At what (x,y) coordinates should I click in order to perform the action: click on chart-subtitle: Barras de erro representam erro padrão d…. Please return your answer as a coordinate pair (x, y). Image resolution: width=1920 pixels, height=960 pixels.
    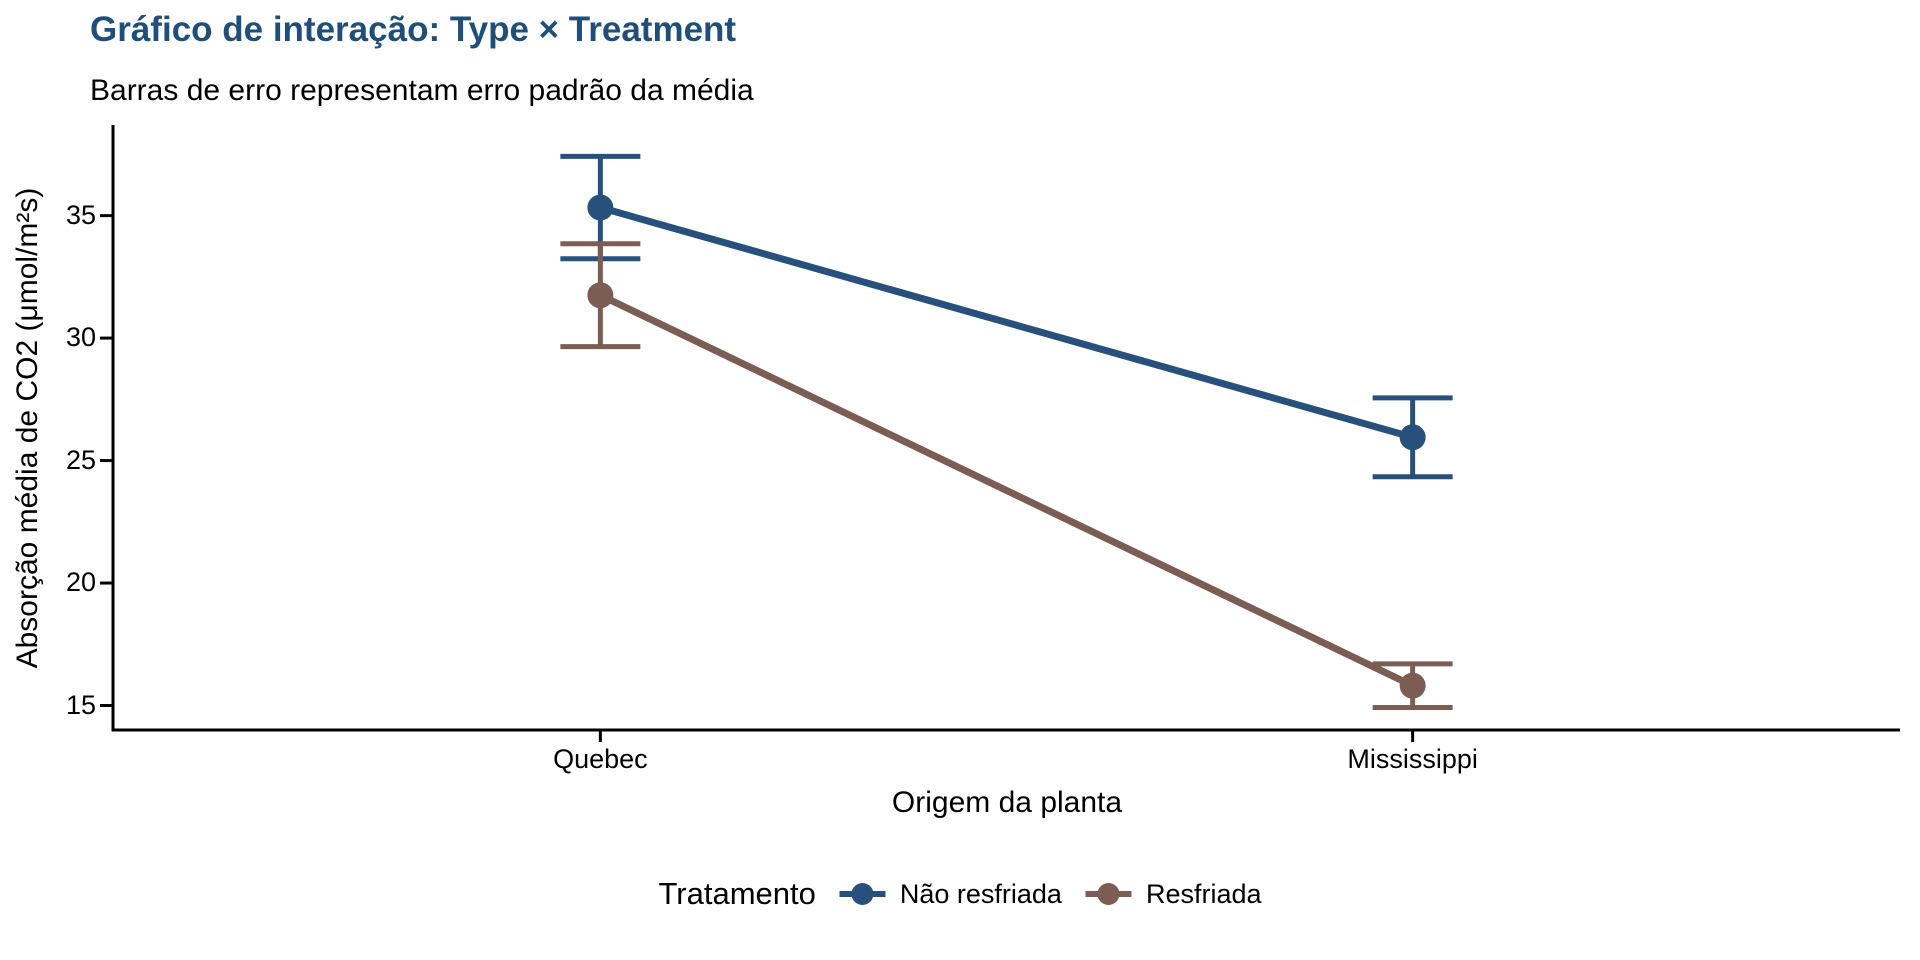
    Looking at the image, I should click on (422, 90).